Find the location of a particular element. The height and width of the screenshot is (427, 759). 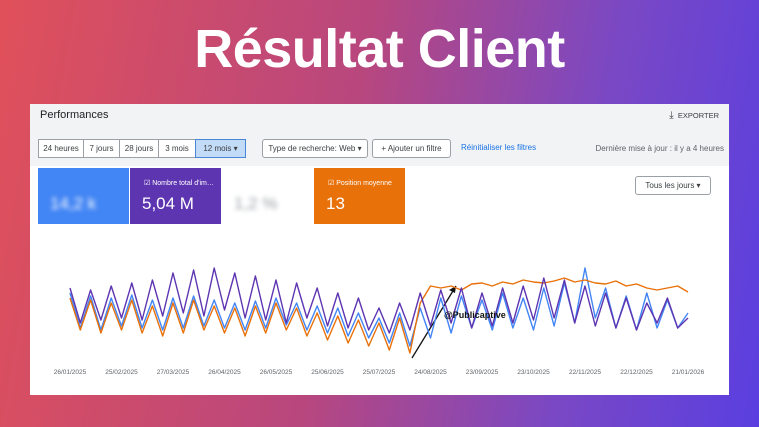

granularity-dropdown: Tous les jours ▾ is located at coordinates (673, 185).